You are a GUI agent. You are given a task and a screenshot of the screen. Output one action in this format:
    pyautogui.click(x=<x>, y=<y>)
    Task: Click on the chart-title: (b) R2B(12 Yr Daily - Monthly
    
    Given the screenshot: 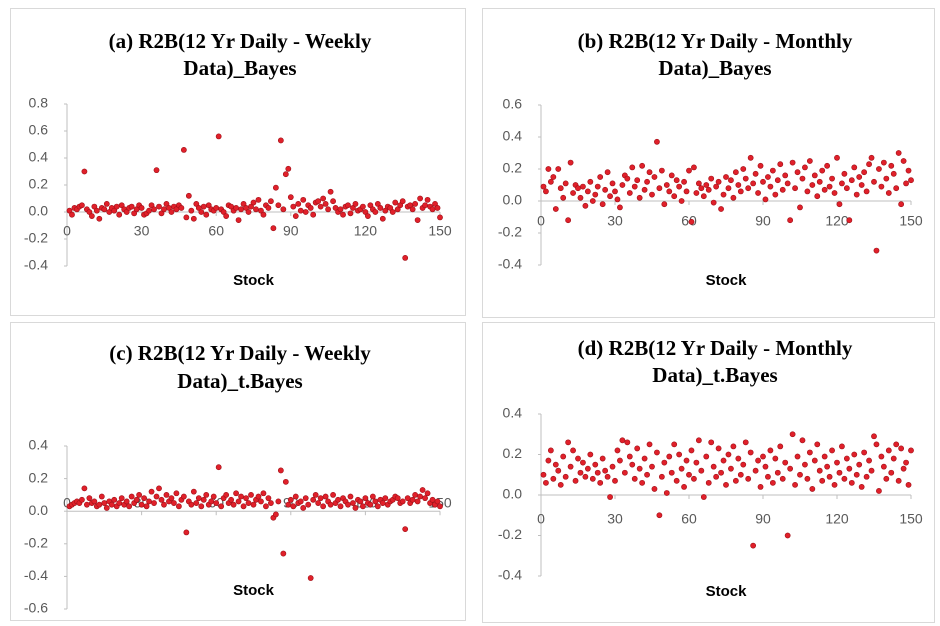 What is the action you would take?
    pyautogui.click(x=715, y=41)
    